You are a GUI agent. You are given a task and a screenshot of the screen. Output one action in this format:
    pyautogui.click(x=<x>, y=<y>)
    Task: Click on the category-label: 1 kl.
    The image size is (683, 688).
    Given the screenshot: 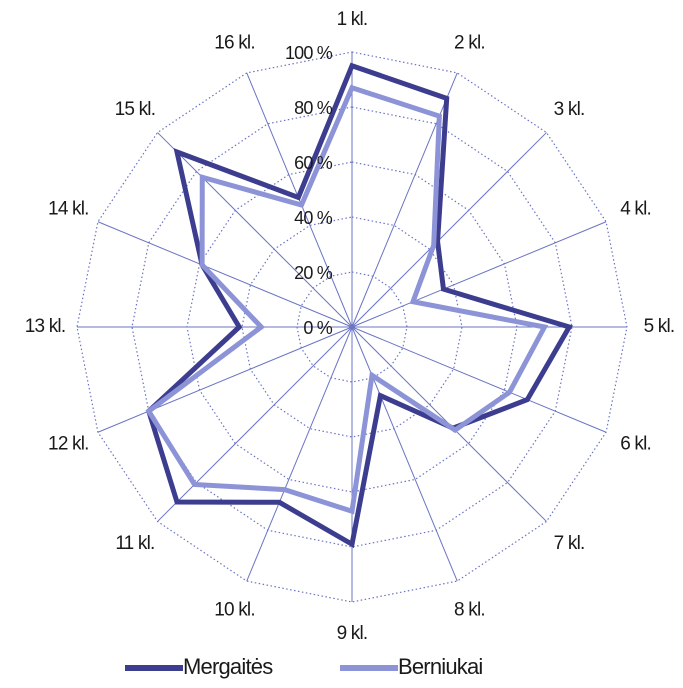 What is the action you would take?
    pyautogui.click(x=352, y=19)
    